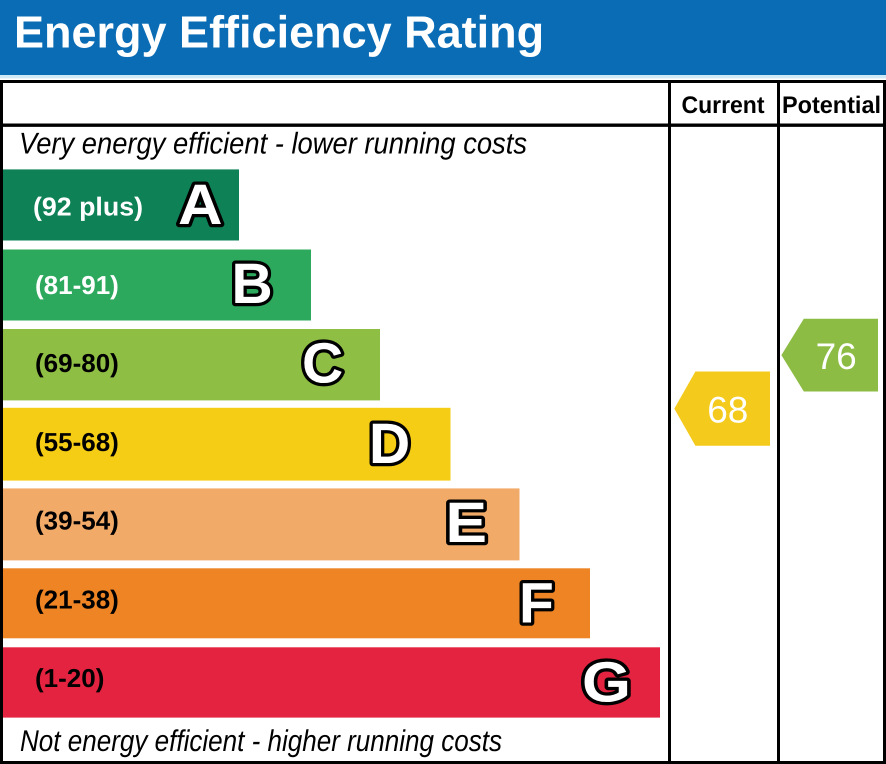  What do you see at coordinates (389, 444) in the screenshot?
I see `svg-text: D` at bounding box center [389, 444].